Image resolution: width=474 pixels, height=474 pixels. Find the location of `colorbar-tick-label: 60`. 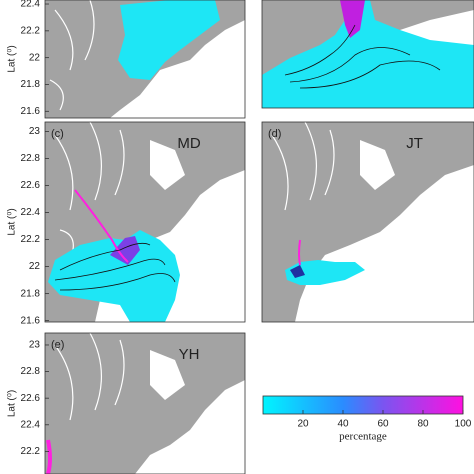

colorbar-tick-label: 60 is located at coordinates (383, 424).